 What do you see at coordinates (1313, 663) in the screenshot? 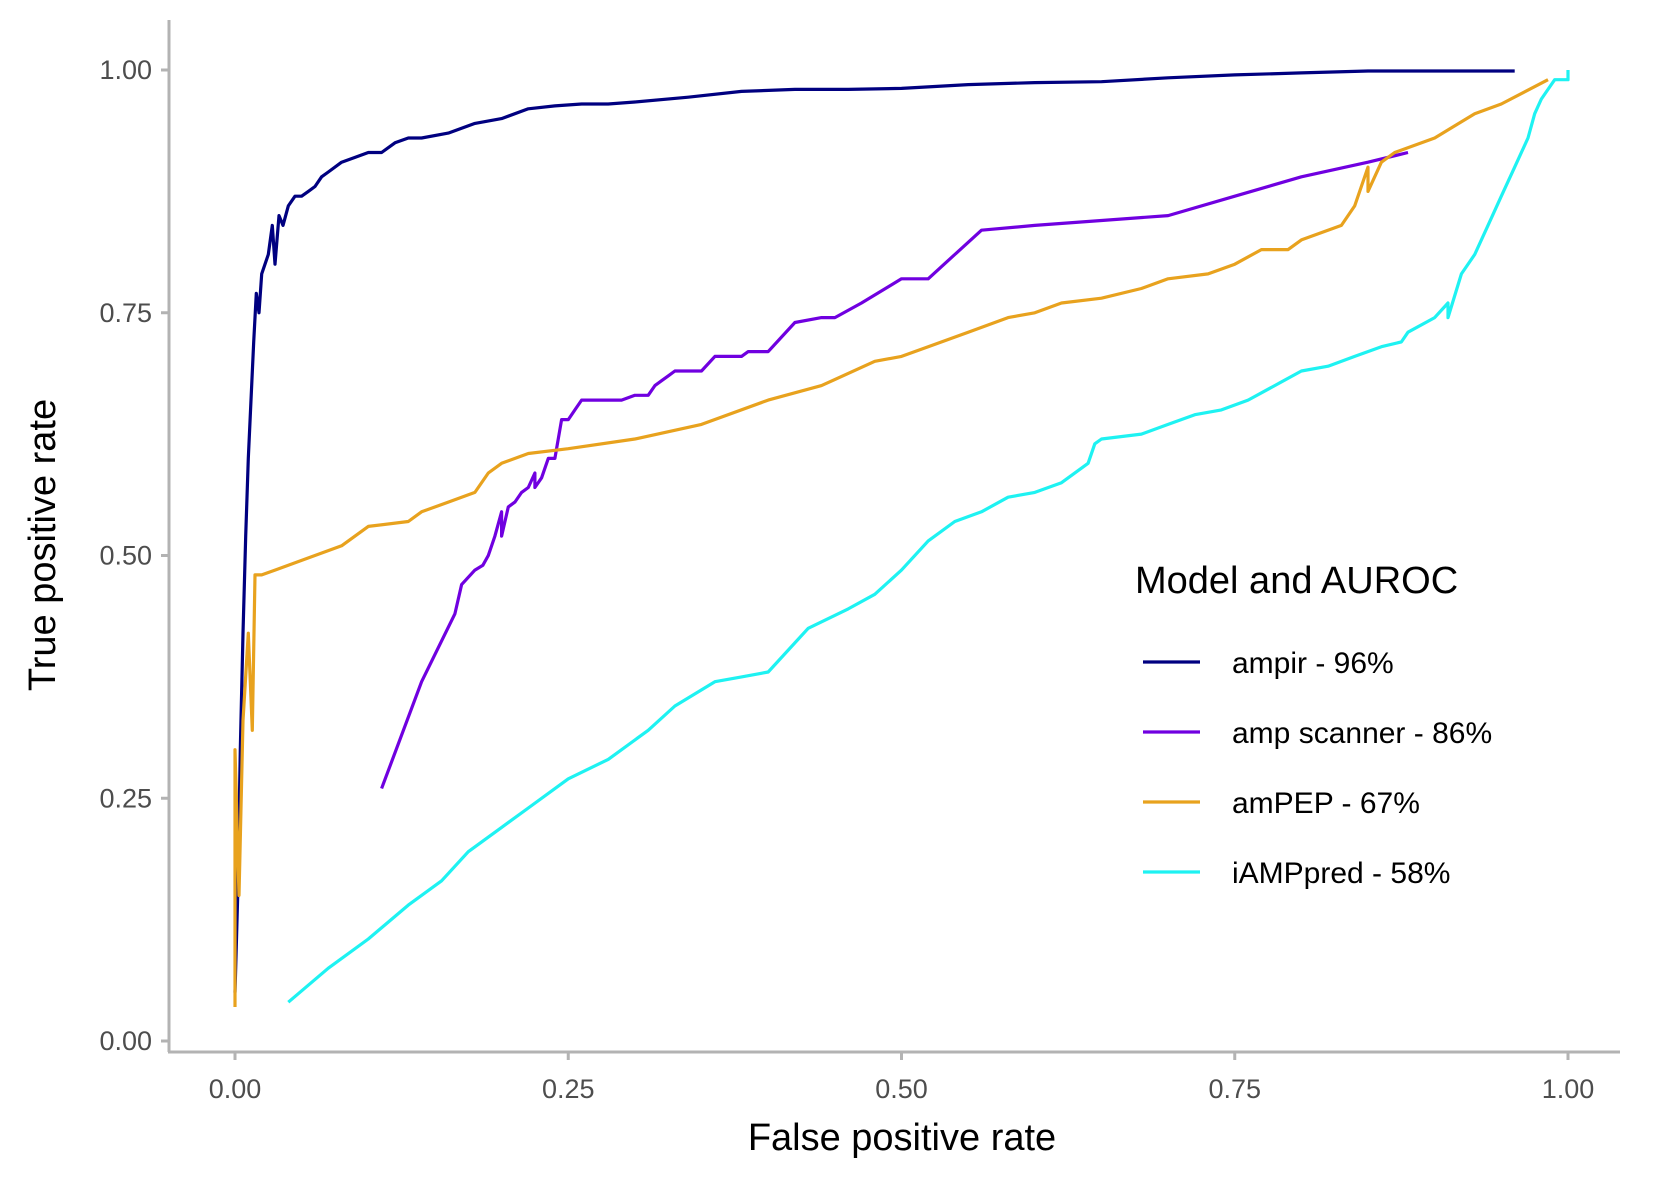
I see `legend-label-0: ampir - 96%` at bounding box center [1313, 663].